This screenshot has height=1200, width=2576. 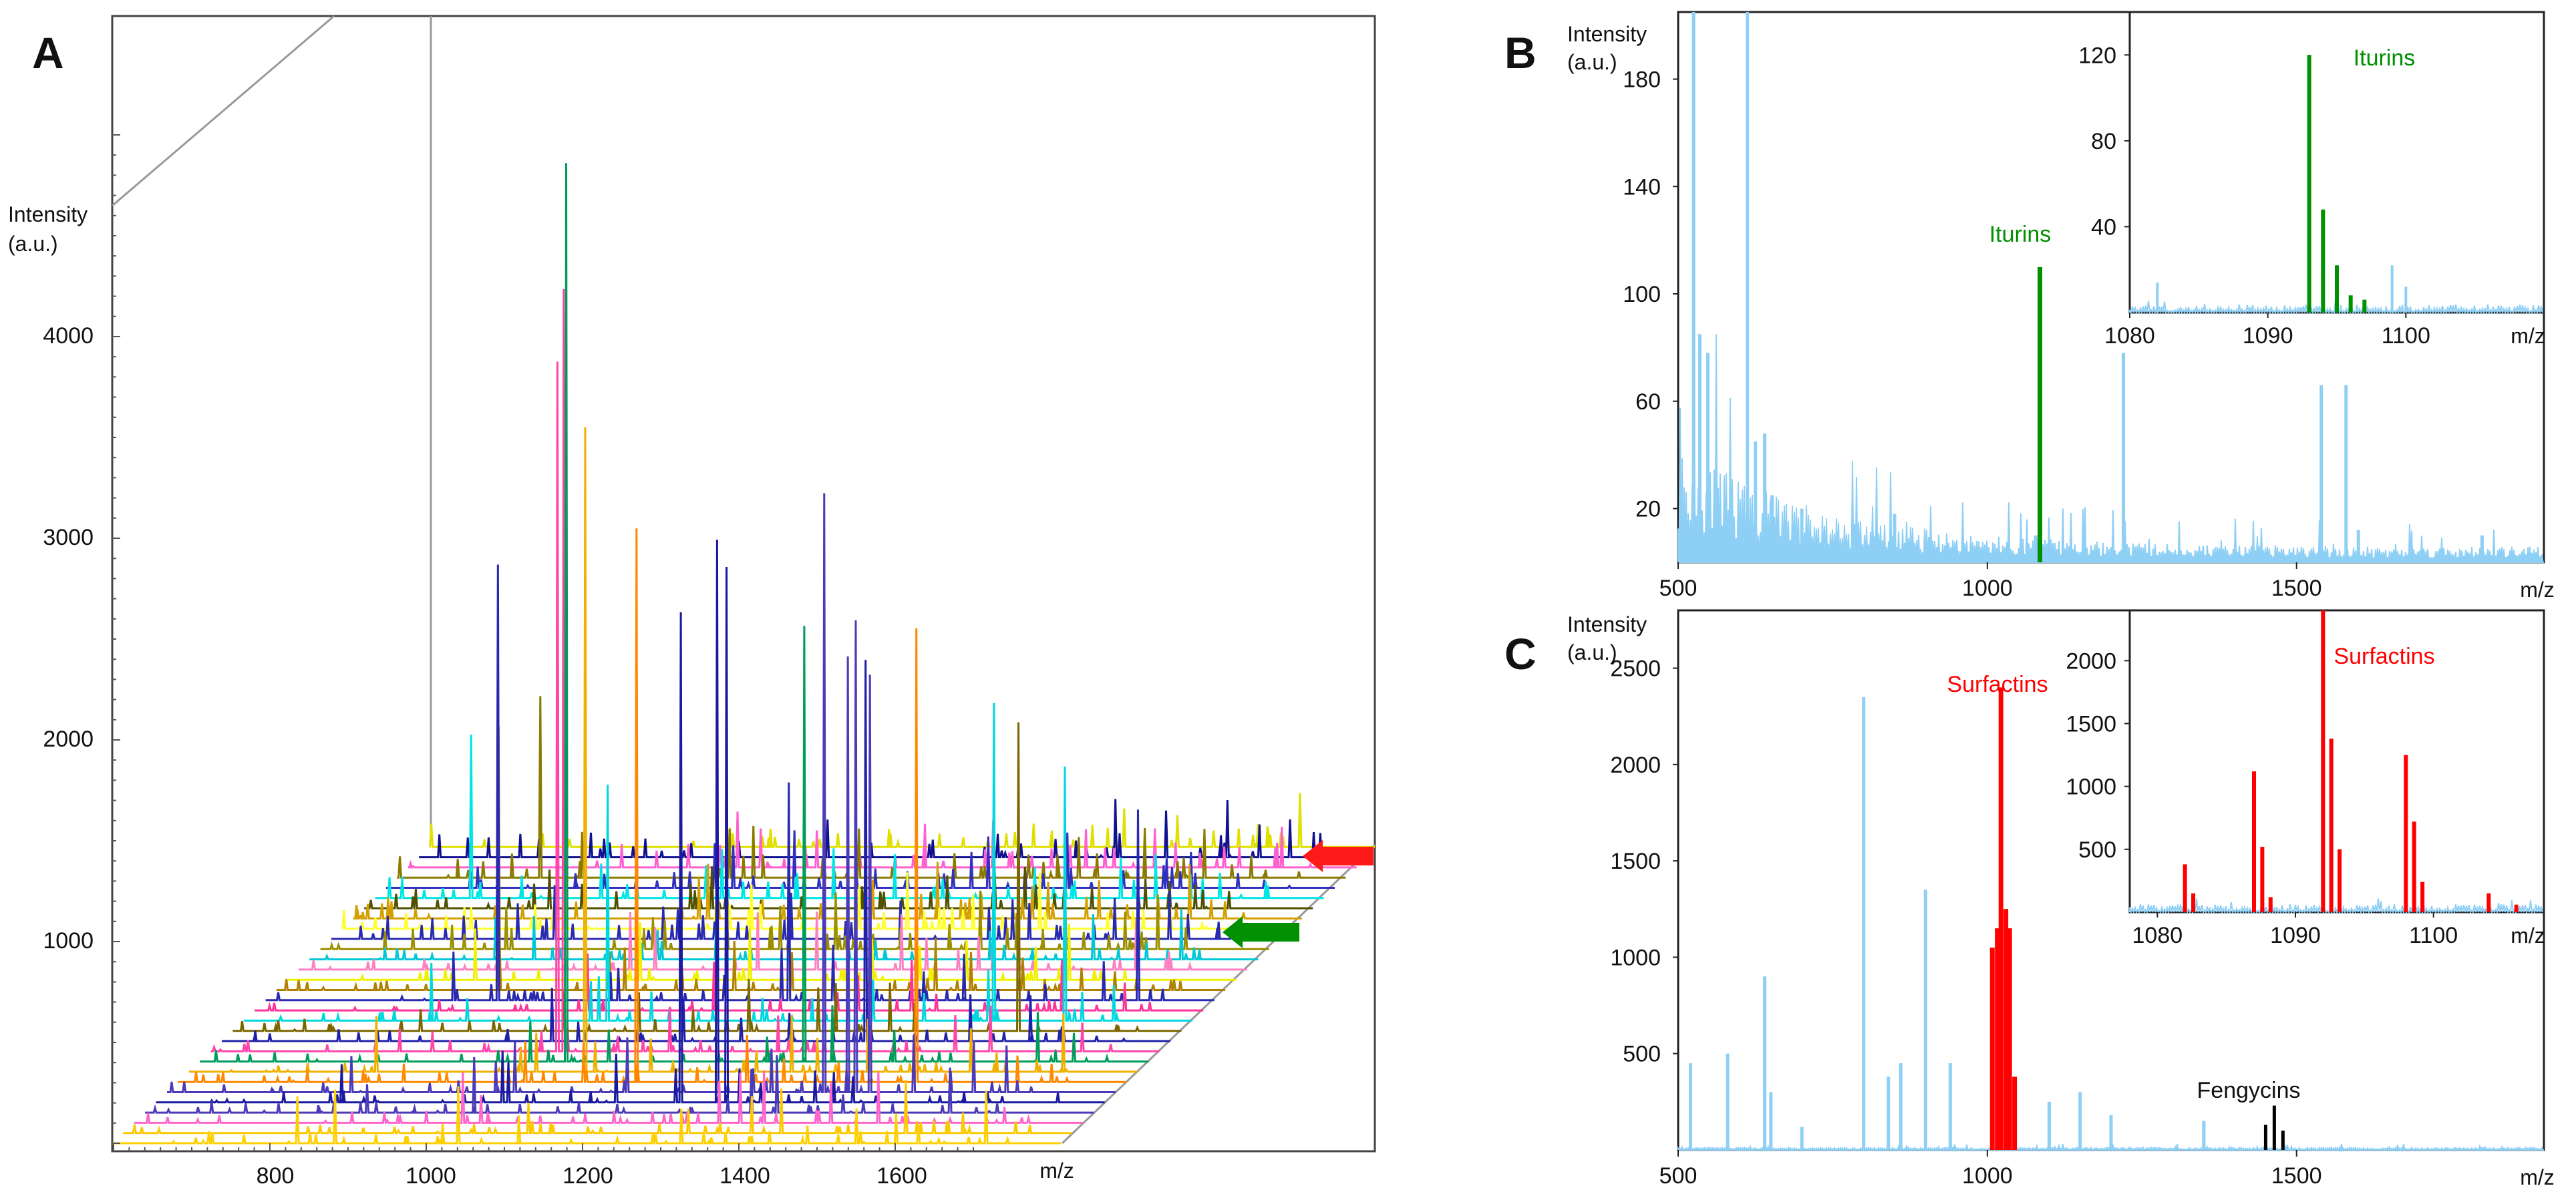 What do you see at coordinates (665, 1174) in the screenshot?
I see `panel-a-x-axis: 800 1000 1200 1400 1600 m/z` at bounding box center [665, 1174].